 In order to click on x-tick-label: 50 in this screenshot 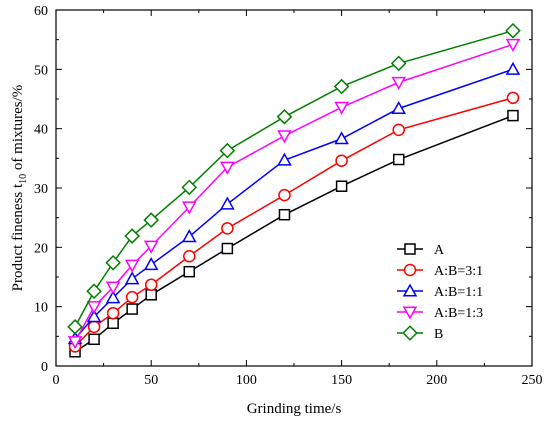, I will do `click(151, 380)`.